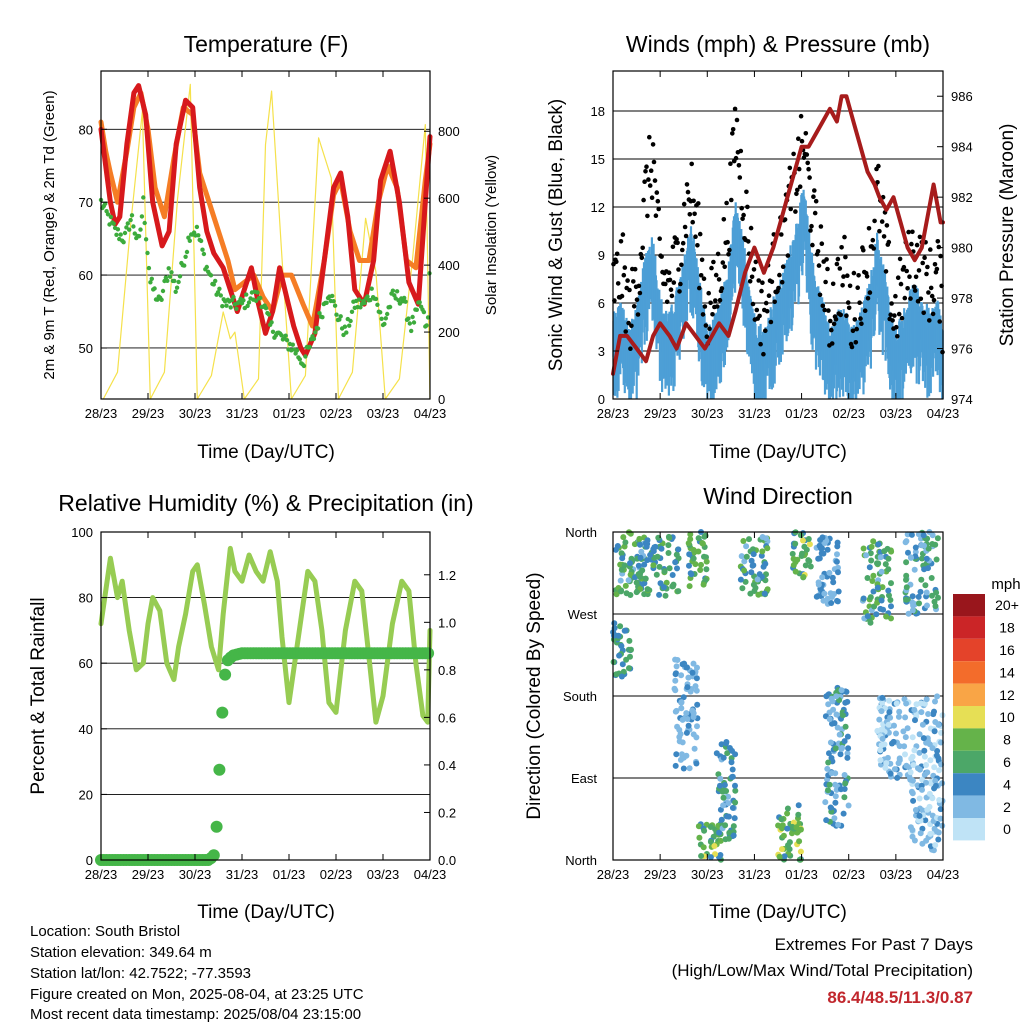 Image resolution: width=1024 pixels, height=1025 pixels. Describe the element at coordinates (778, 912) in the screenshot. I see `direction-xlabel: Time (Day/UTC)` at that location.